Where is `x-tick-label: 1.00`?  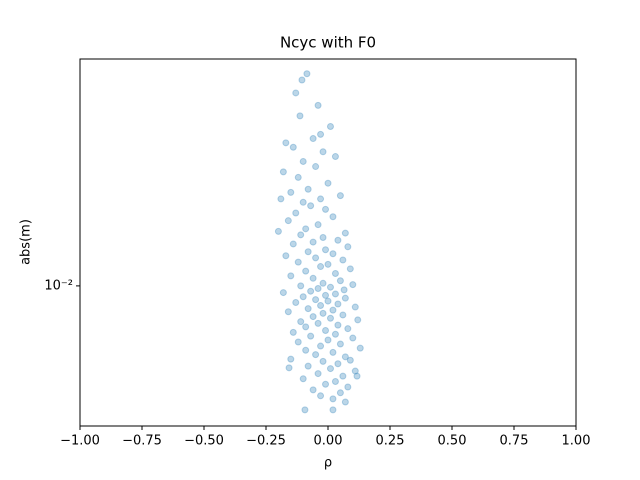
x-tick-label: 1.00 is located at coordinates (576, 441).